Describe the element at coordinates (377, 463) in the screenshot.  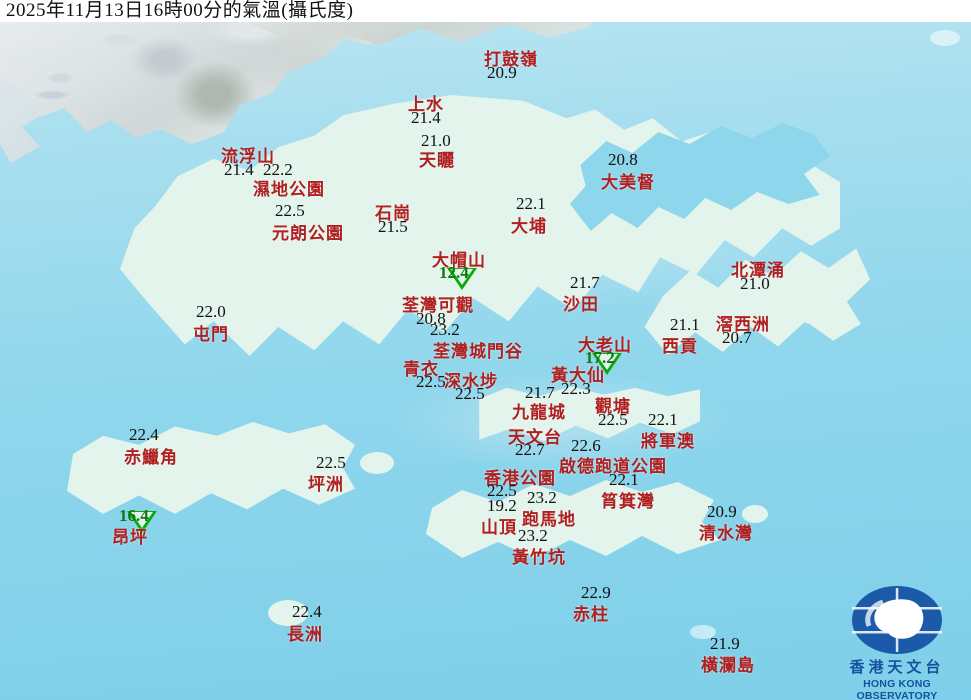
I see `islet-peng-chau` at that location.